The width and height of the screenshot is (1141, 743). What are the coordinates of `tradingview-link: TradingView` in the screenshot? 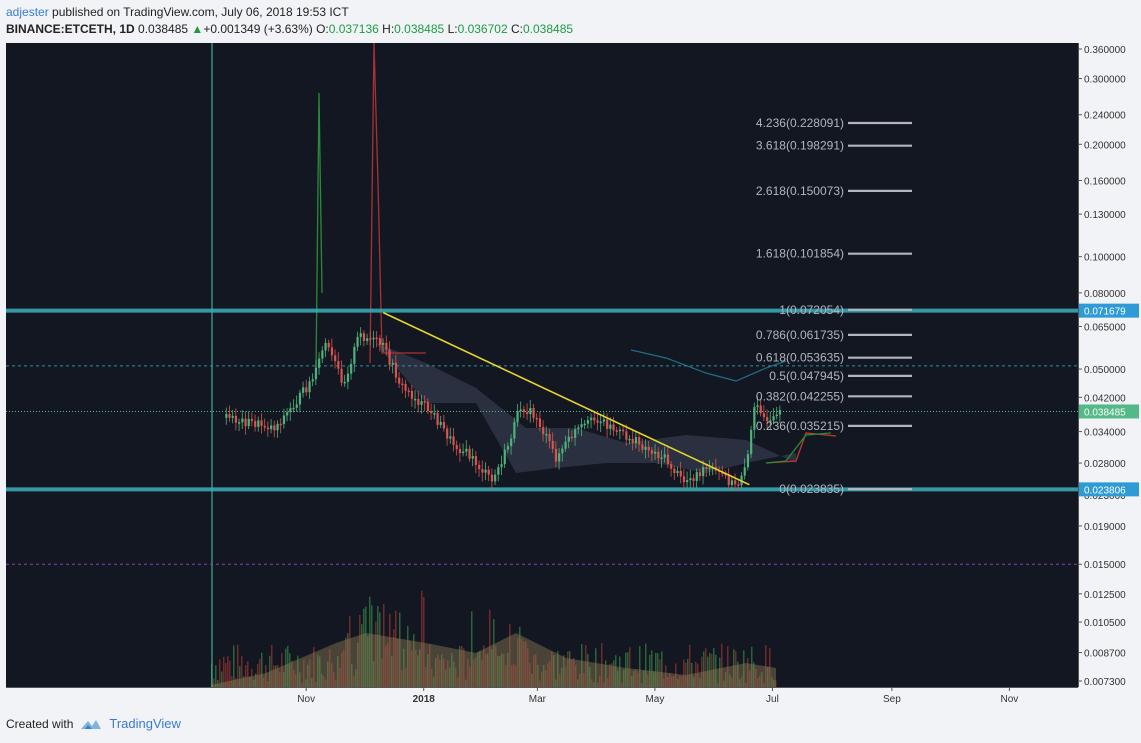 It's located at (145, 723).